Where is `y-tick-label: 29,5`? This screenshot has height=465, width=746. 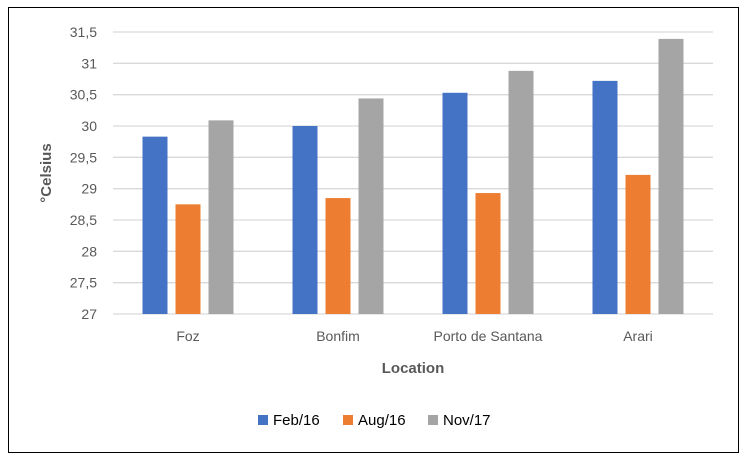
y-tick-label: 29,5 is located at coordinates (83, 157).